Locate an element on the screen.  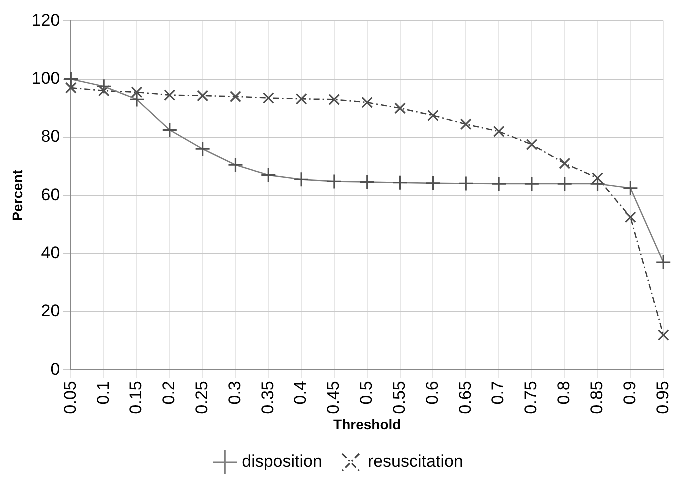
y-axis-title: Percent is located at coordinates (17, 196).